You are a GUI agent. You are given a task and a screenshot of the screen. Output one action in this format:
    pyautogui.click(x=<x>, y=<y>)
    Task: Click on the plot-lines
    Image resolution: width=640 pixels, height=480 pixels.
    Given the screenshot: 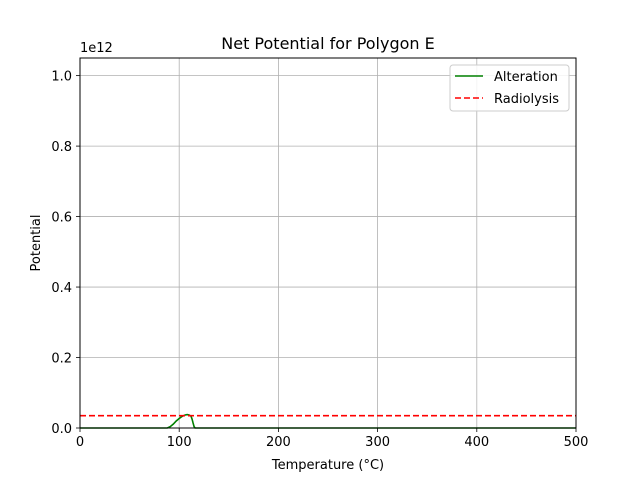 What is the action you would take?
    pyautogui.click(x=328, y=421)
    